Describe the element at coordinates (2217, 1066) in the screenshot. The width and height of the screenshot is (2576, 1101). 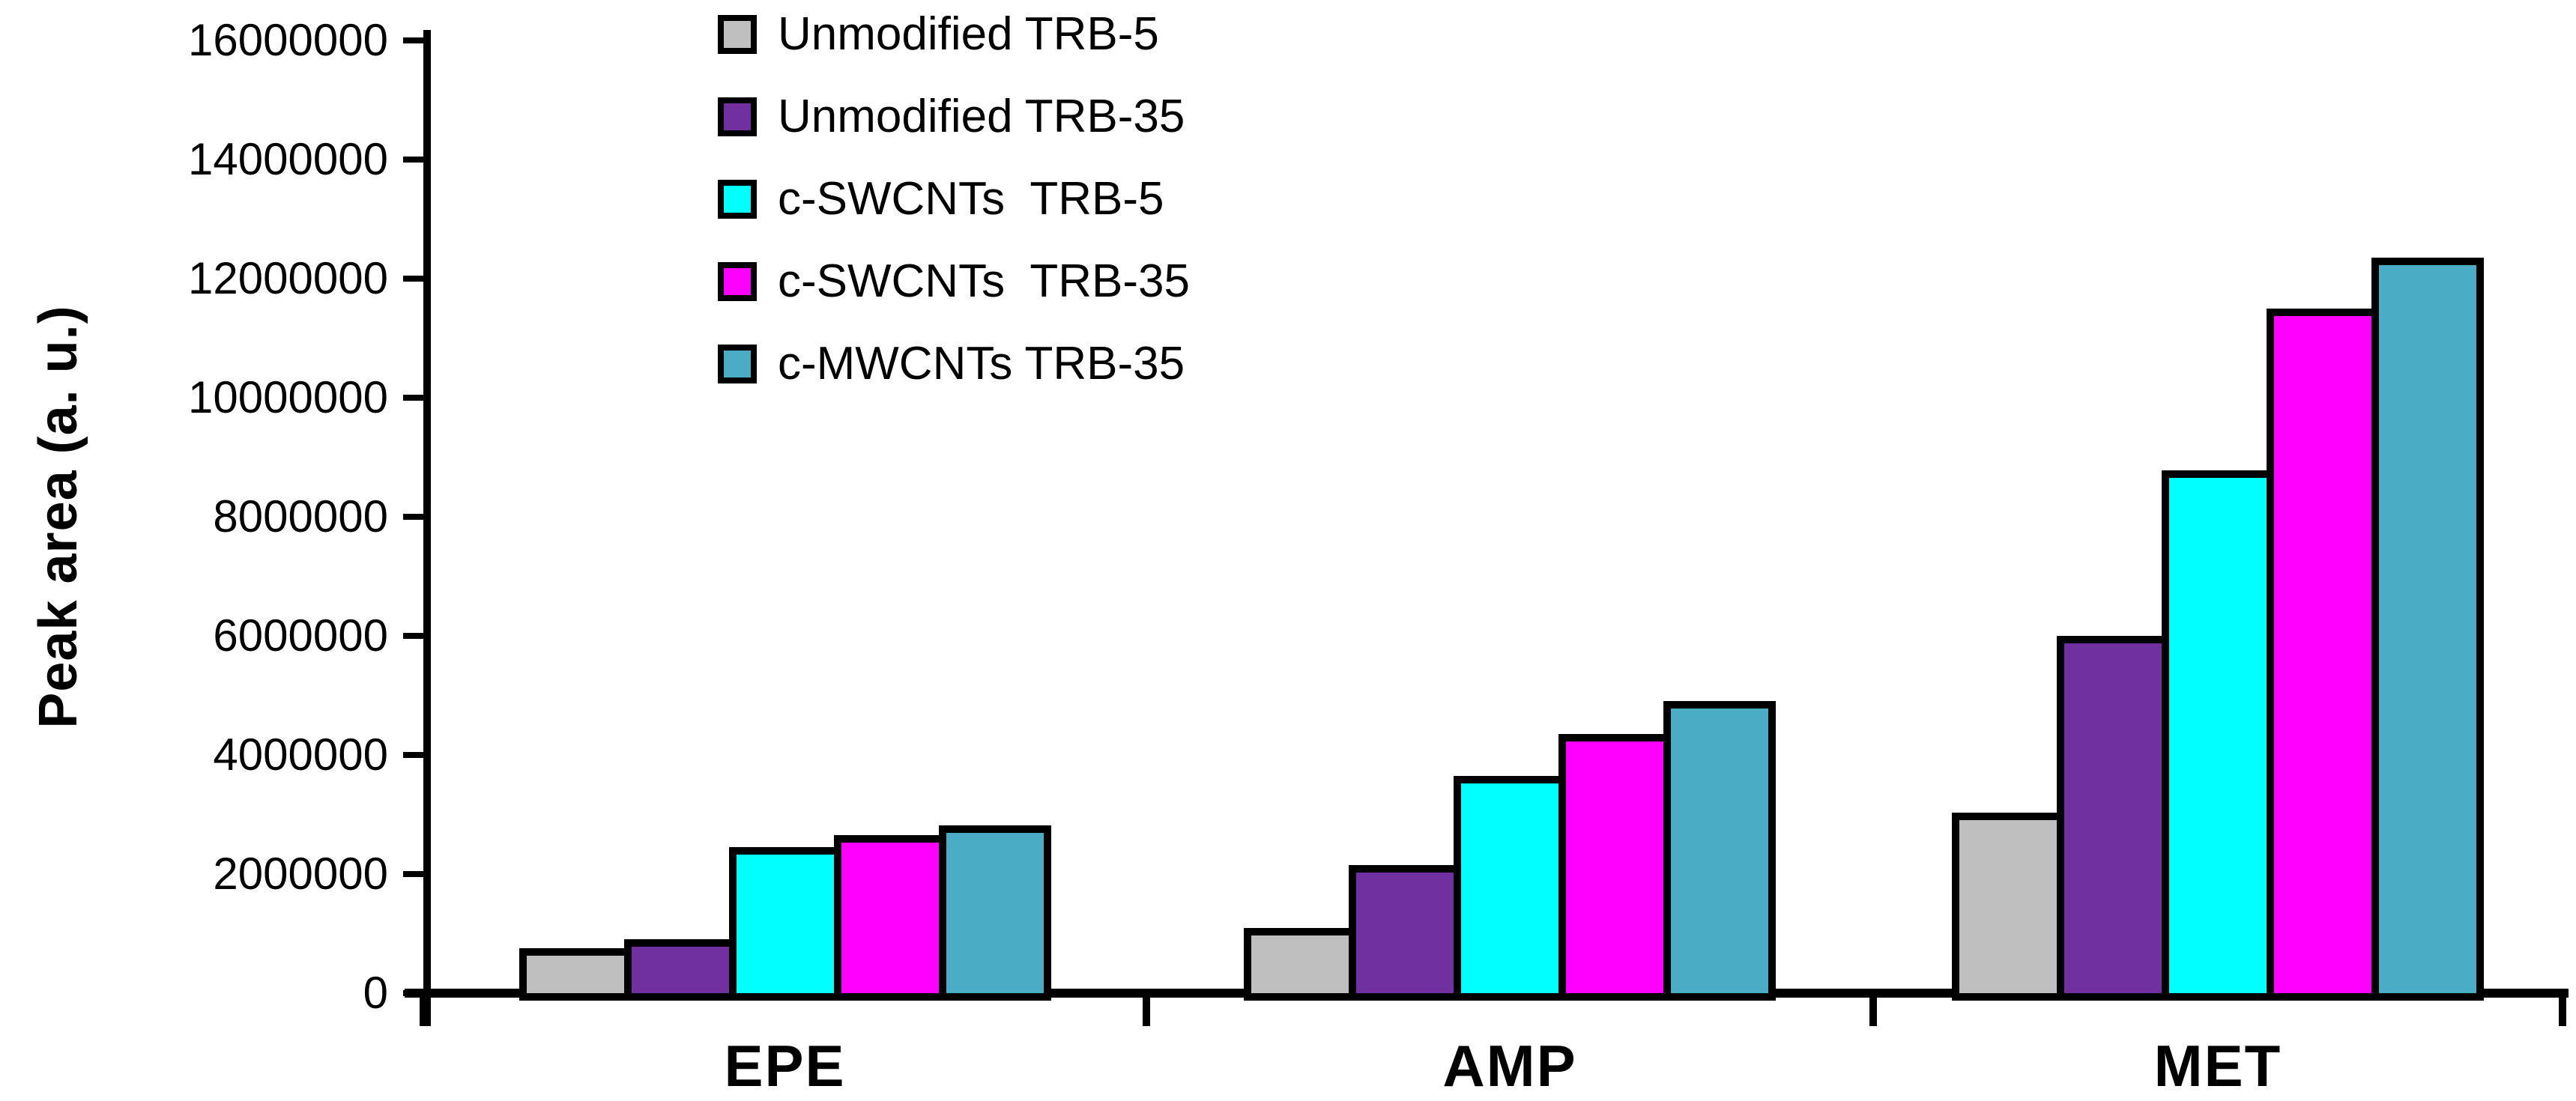
I see `category-label-met: MET` at that location.